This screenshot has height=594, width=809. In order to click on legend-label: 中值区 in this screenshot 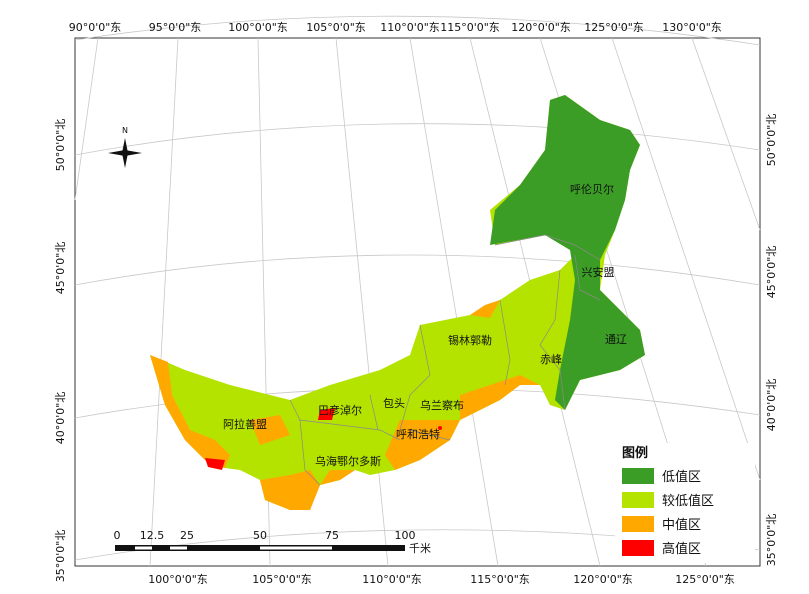, I will do `click(681, 525)`.